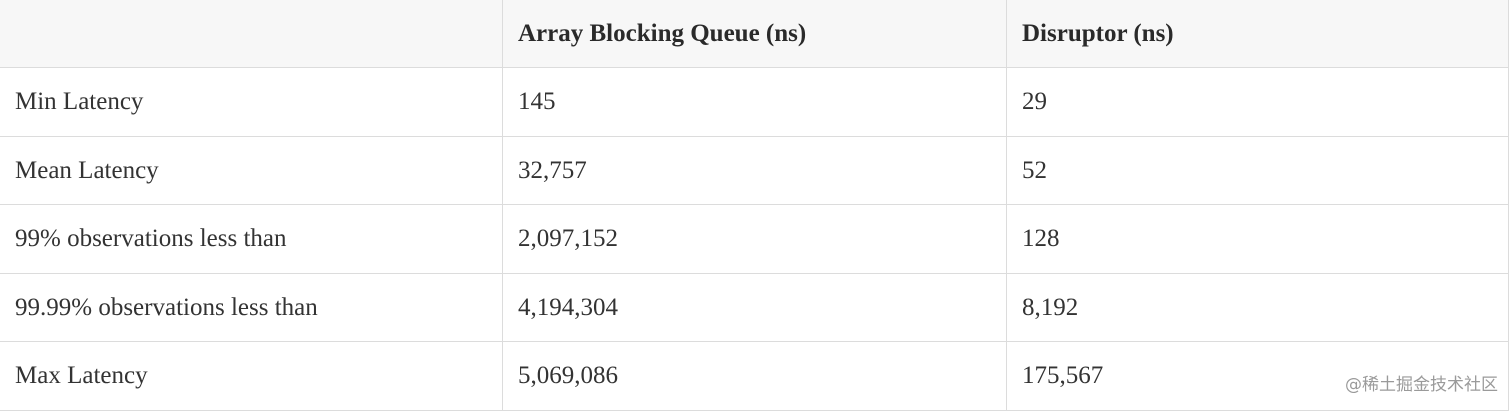 Image resolution: width=1512 pixels, height=411 pixels. I want to click on table-cell: 2,097,152, so click(755, 239).